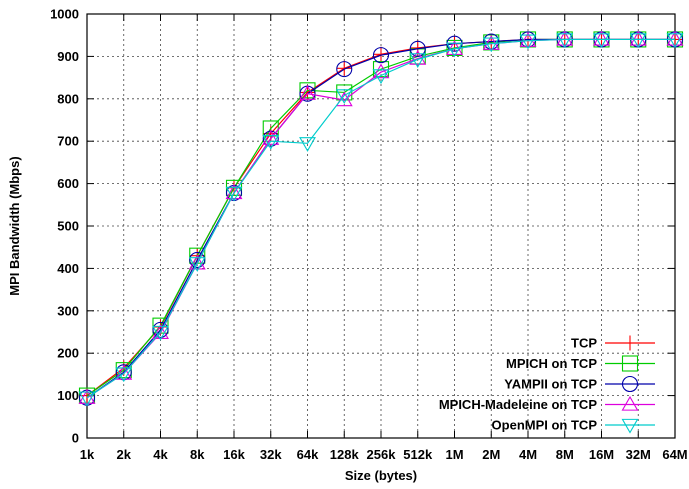  I want to click on legend-entry: YAMPII on TCP, so click(579, 384).